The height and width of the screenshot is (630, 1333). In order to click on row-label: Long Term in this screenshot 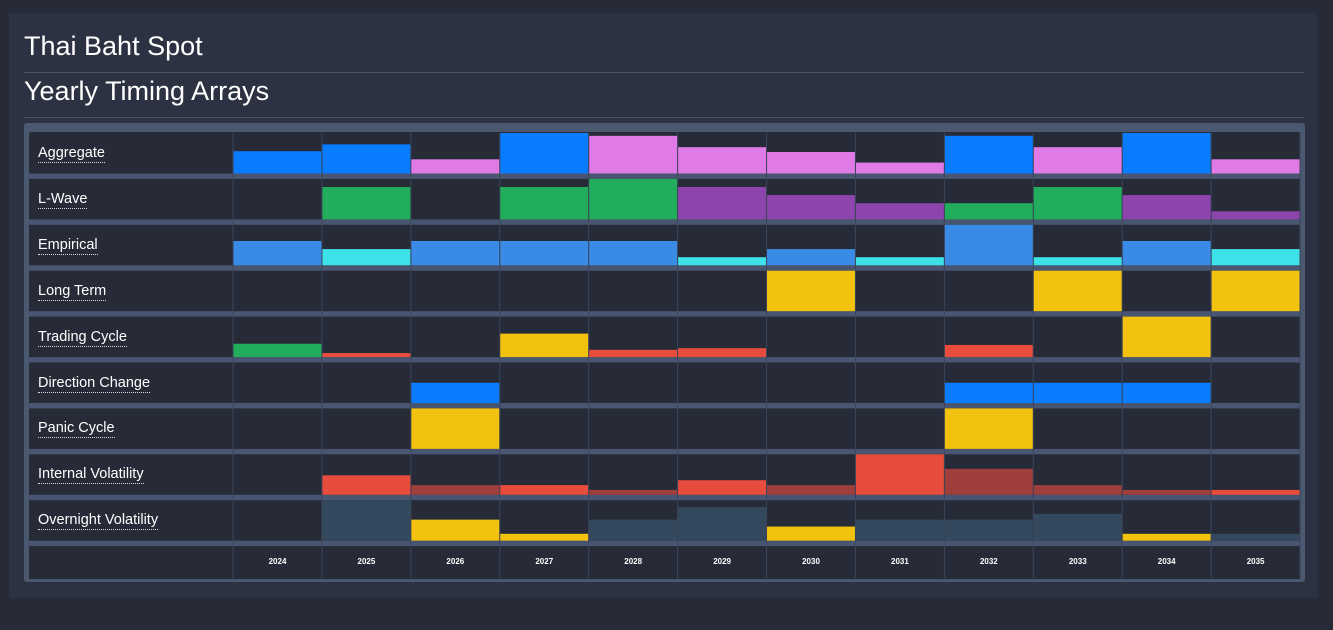, I will do `click(72, 291)`.